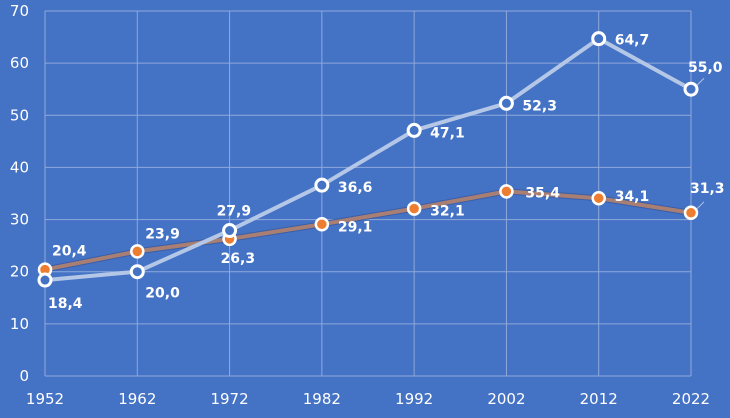  I want to click on x-tick-label: 1952, so click(45, 399).